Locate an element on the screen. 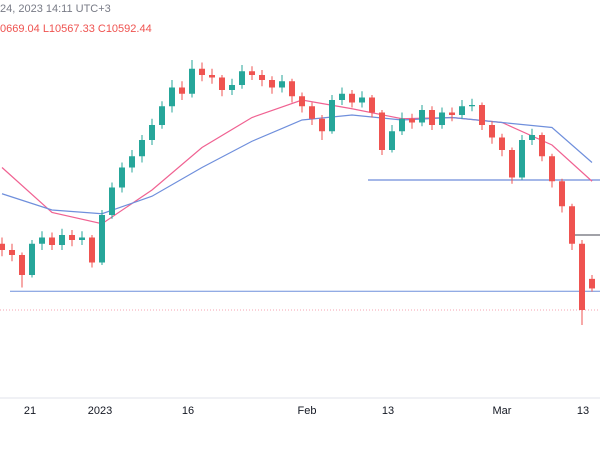 The height and width of the screenshot is (450, 600). x-tick-label: Mar is located at coordinates (502, 411).